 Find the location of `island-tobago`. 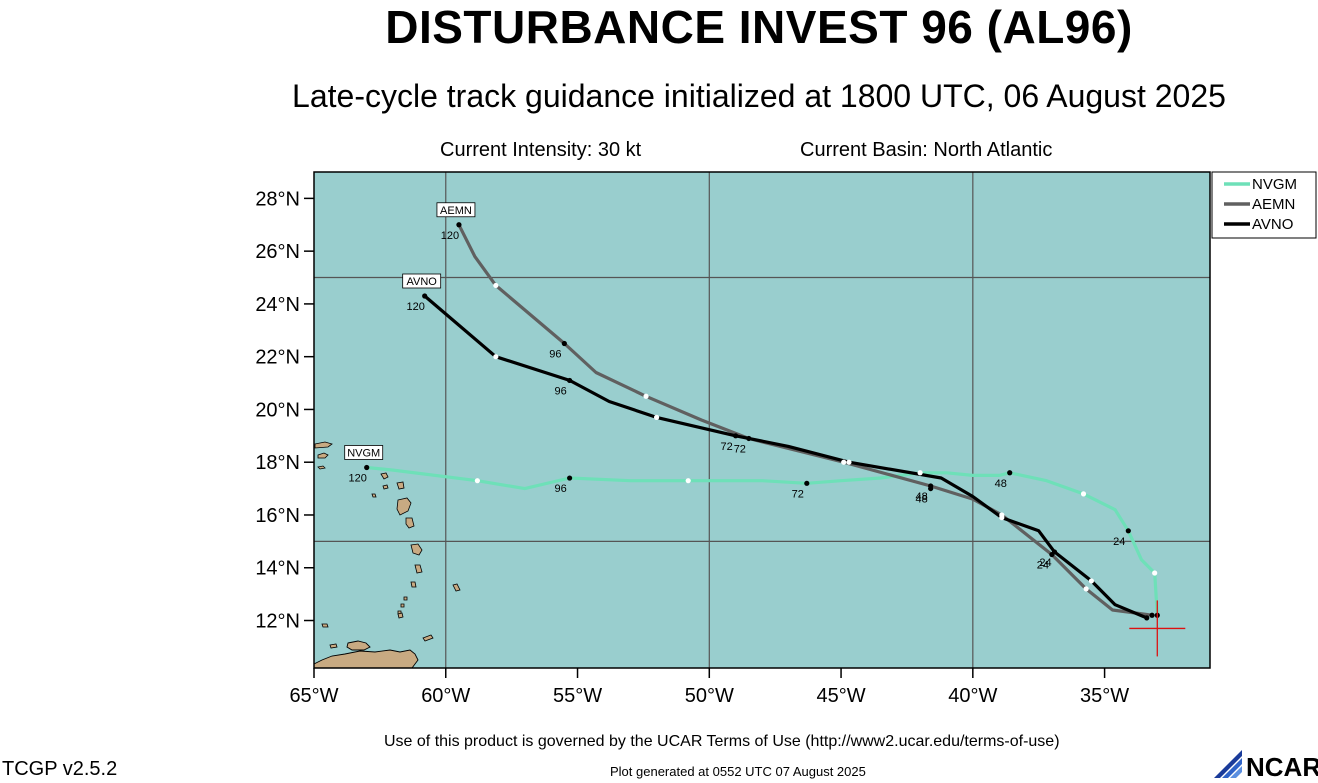

island-tobago is located at coordinates (428, 638).